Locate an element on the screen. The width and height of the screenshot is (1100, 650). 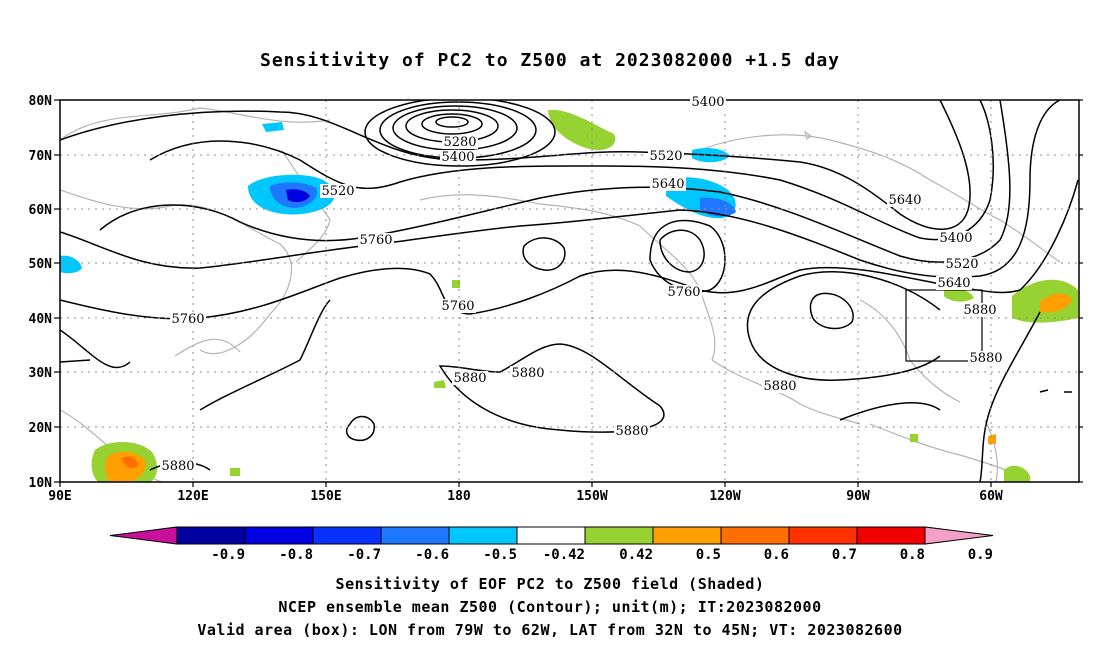
colorbar-tick-label: -0.5 is located at coordinates (500, 555).